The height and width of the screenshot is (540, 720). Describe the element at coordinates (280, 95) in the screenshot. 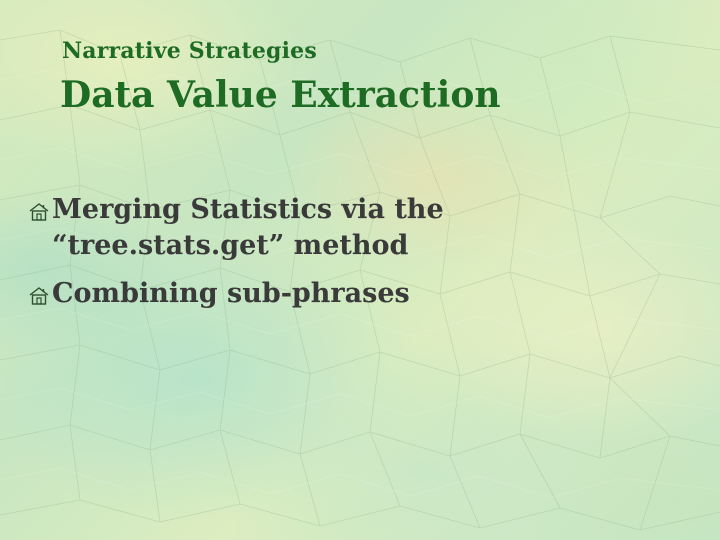

I see `slide-title: Data Value Extraction` at that location.